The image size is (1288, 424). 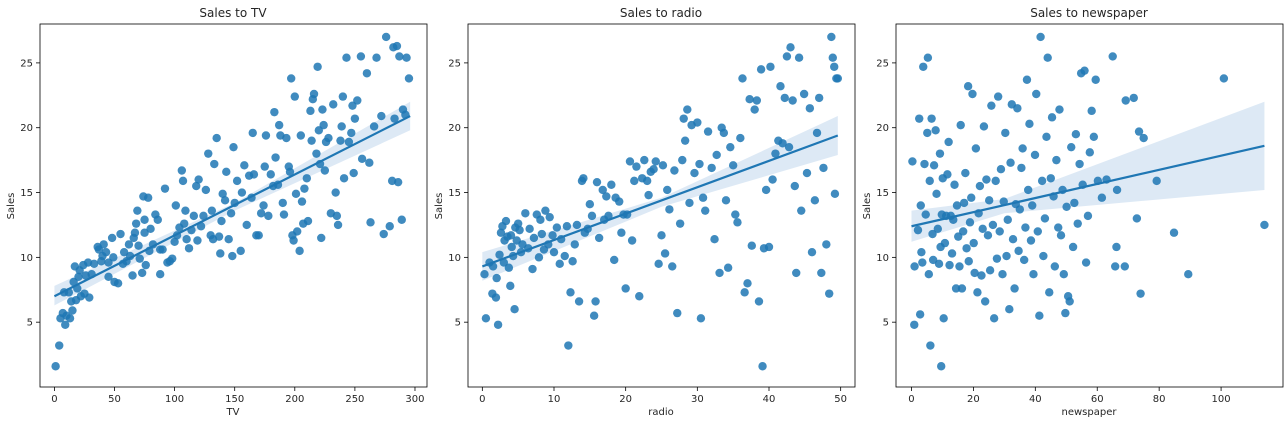 What do you see at coordinates (414, 399) in the screenshot?
I see `x-tick-label: 300` at bounding box center [414, 399].